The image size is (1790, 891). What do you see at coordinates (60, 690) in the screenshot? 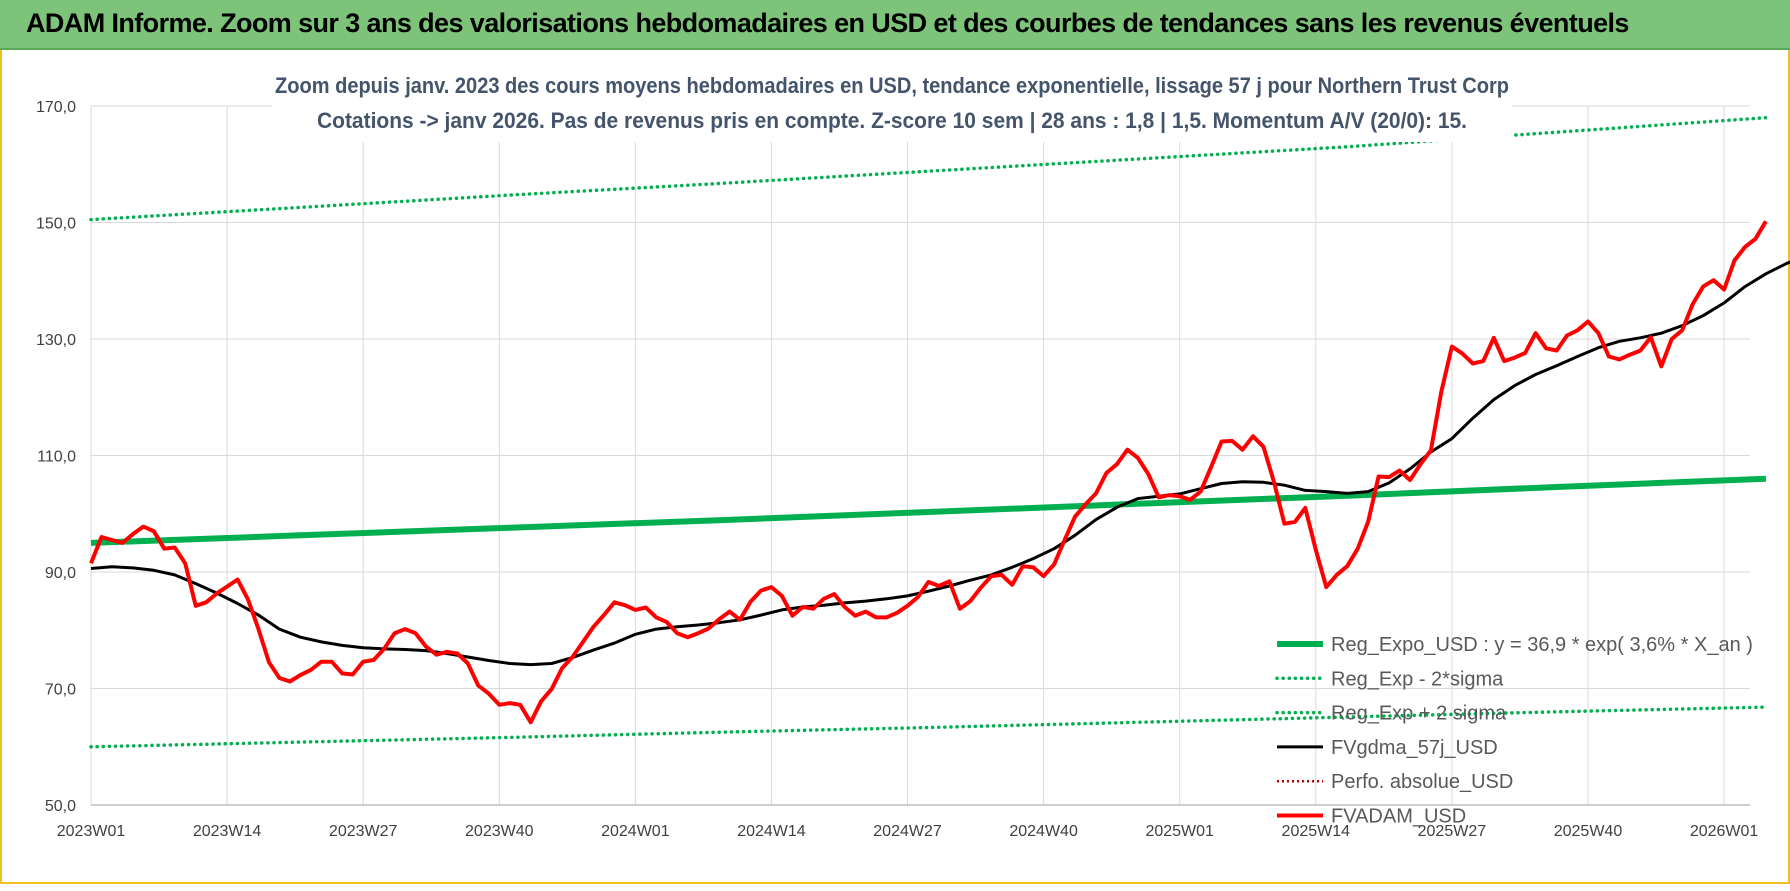
I see `y-tick-label: 70,0` at bounding box center [60, 690].